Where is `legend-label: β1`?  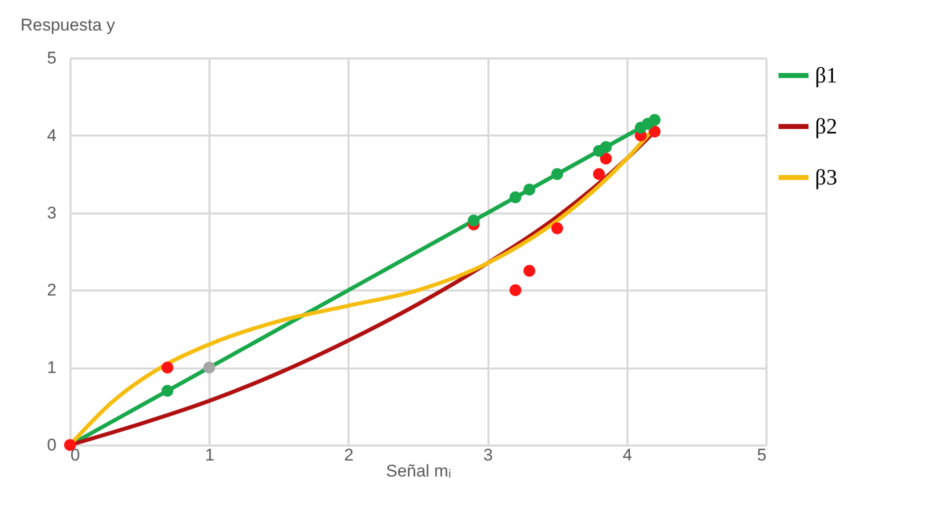
legend-label: β1 is located at coordinates (826, 75).